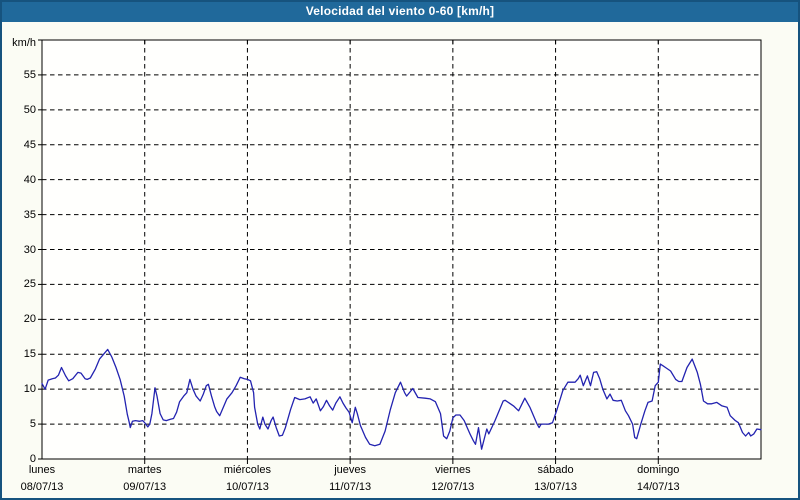 The width and height of the screenshot is (800, 500). I want to click on y-axis-tick-label: 20, so click(29, 319).